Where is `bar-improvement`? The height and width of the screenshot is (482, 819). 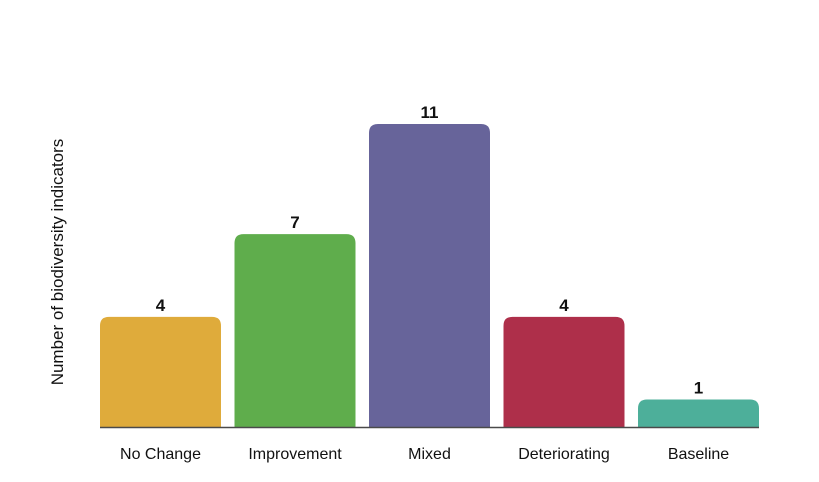 bar-improvement is located at coordinates (295, 330).